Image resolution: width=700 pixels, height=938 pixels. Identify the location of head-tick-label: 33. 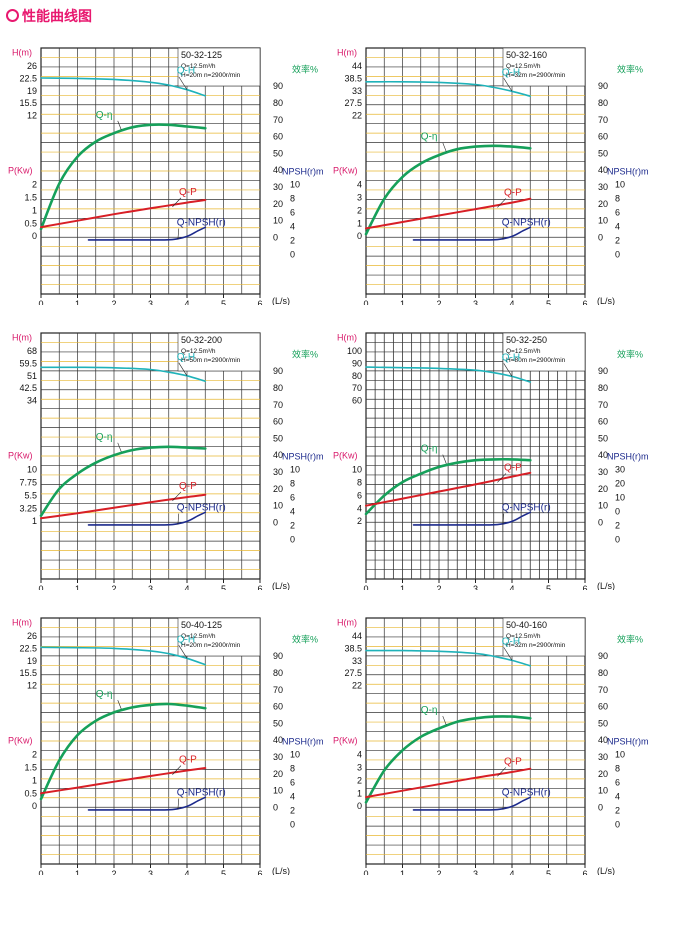
(357, 91).